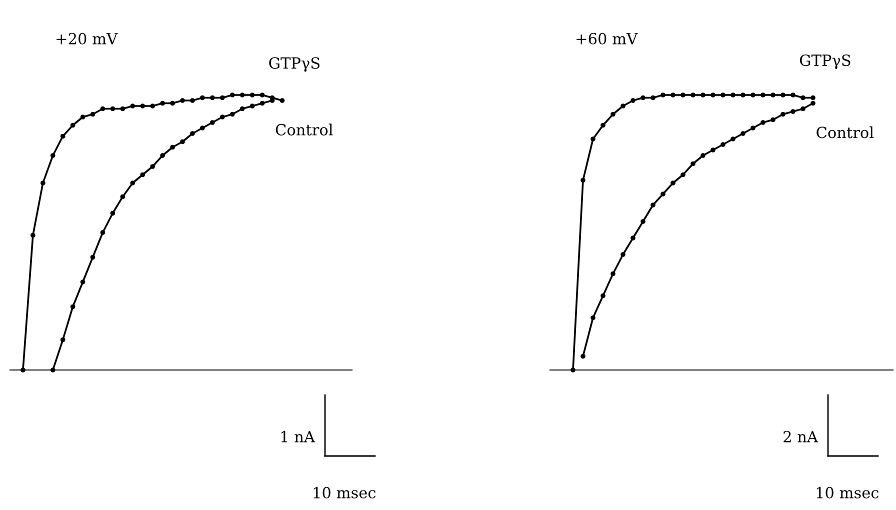  Describe the element at coordinates (87, 38) in the screenshot. I see `chart-title: +20 mV` at that location.